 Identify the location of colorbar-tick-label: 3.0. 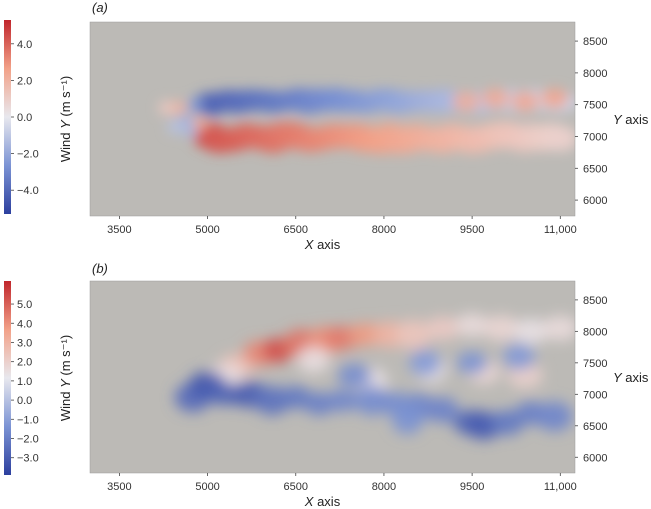
(24, 343).